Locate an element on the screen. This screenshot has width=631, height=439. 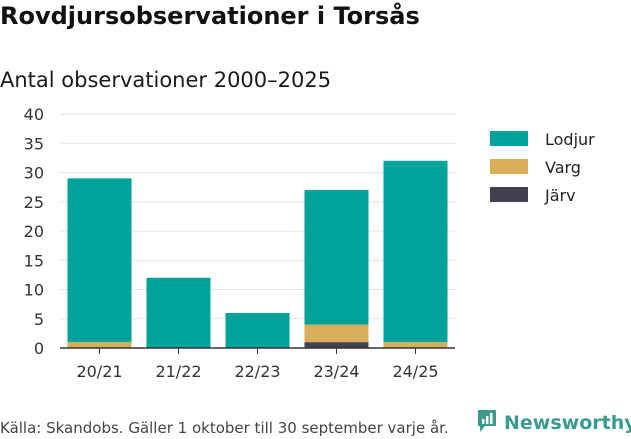
legend-label: Järv is located at coordinates (560, 195).